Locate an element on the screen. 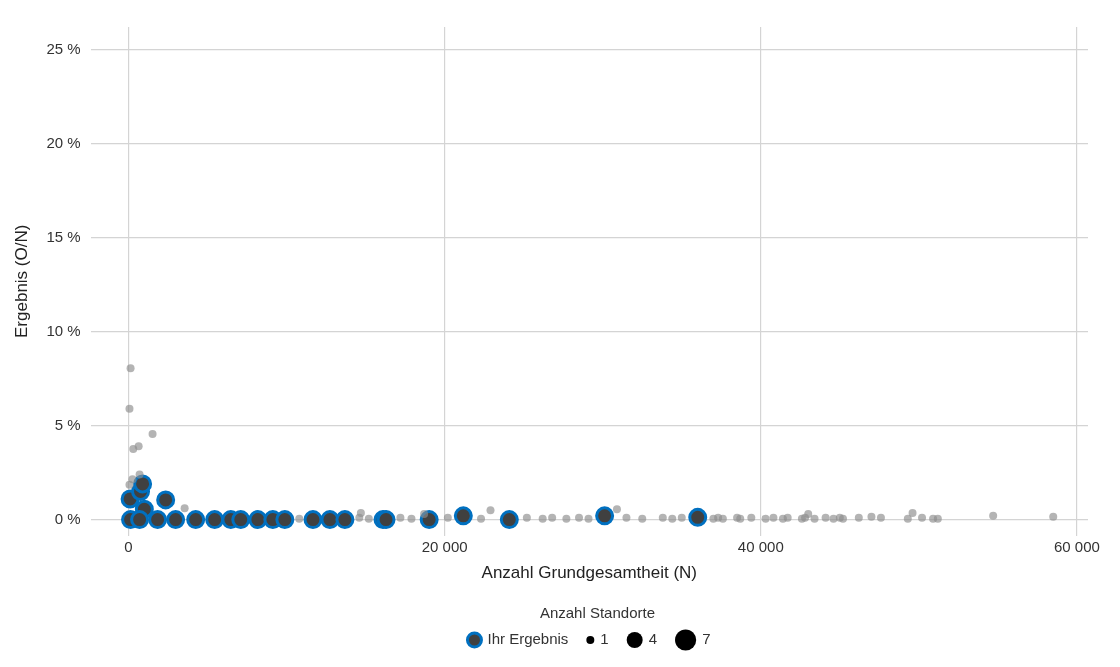 The width and height of the screenshot is (1120, 667). y-tick-label: 20 % is located at coordinates (63, 142).